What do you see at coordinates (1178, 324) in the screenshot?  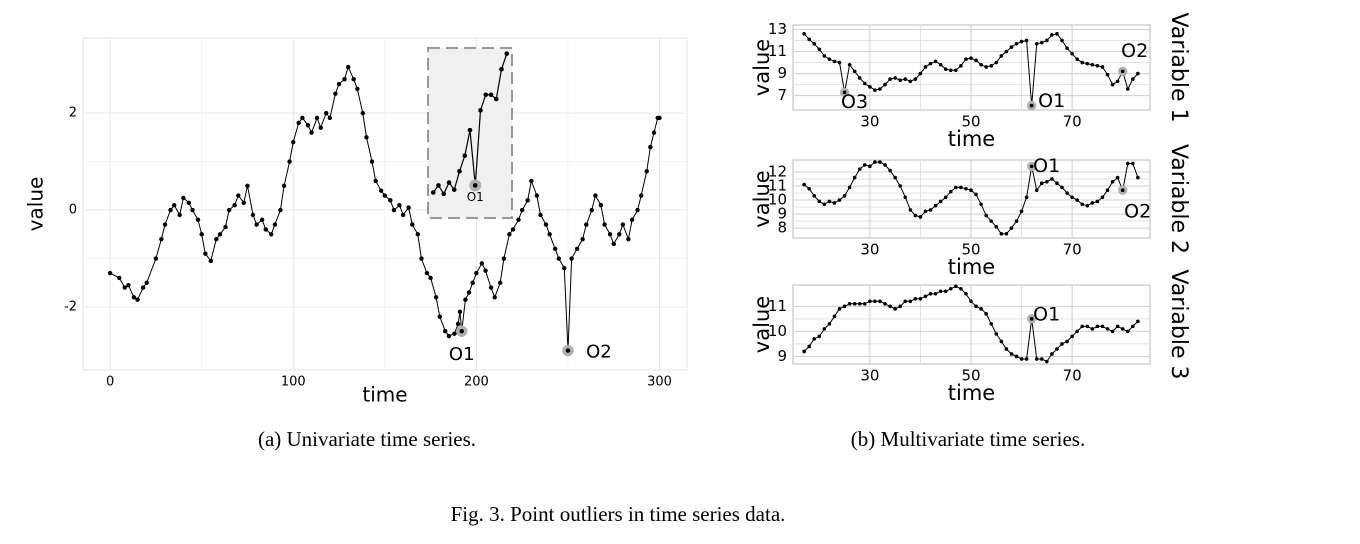 I see `strip-label: Variable 3` at bounding box center [1178, 324].